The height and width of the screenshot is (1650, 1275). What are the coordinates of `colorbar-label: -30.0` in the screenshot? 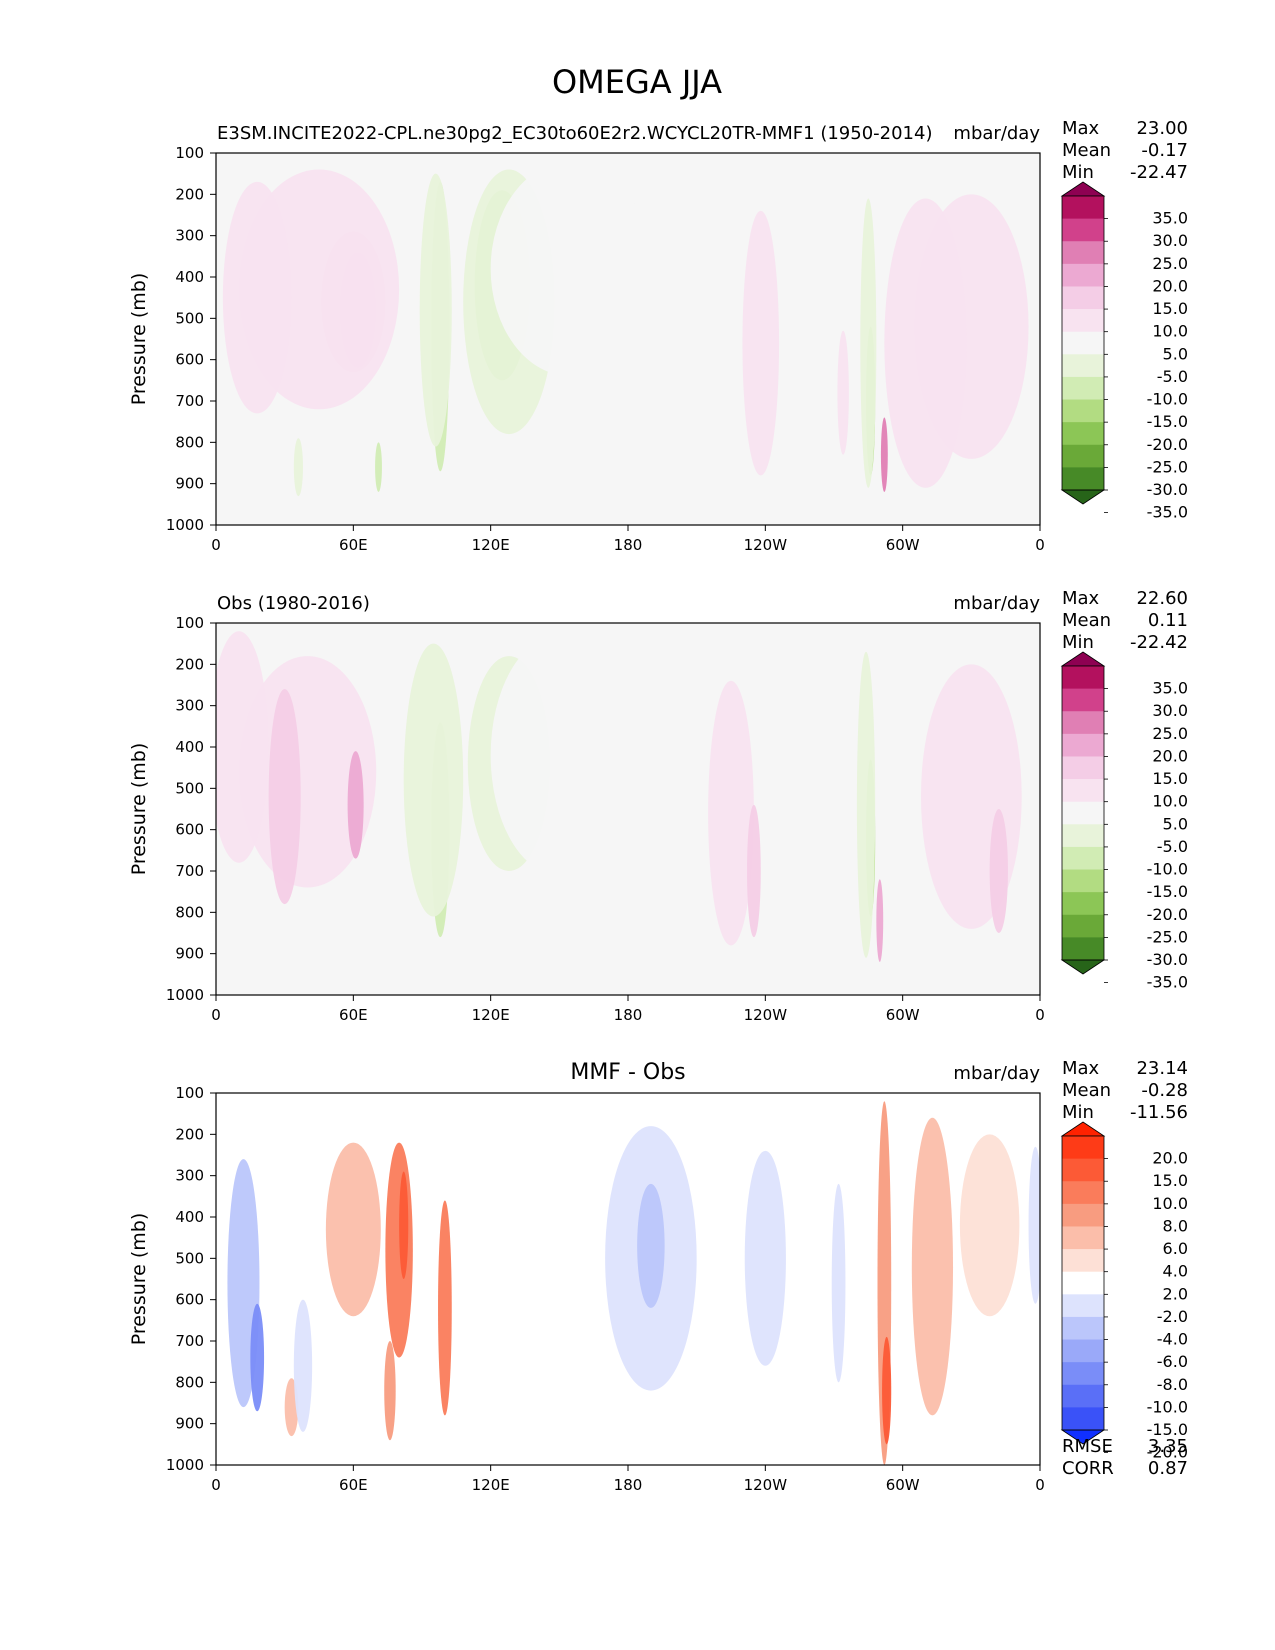 It's located at (1167, 489).